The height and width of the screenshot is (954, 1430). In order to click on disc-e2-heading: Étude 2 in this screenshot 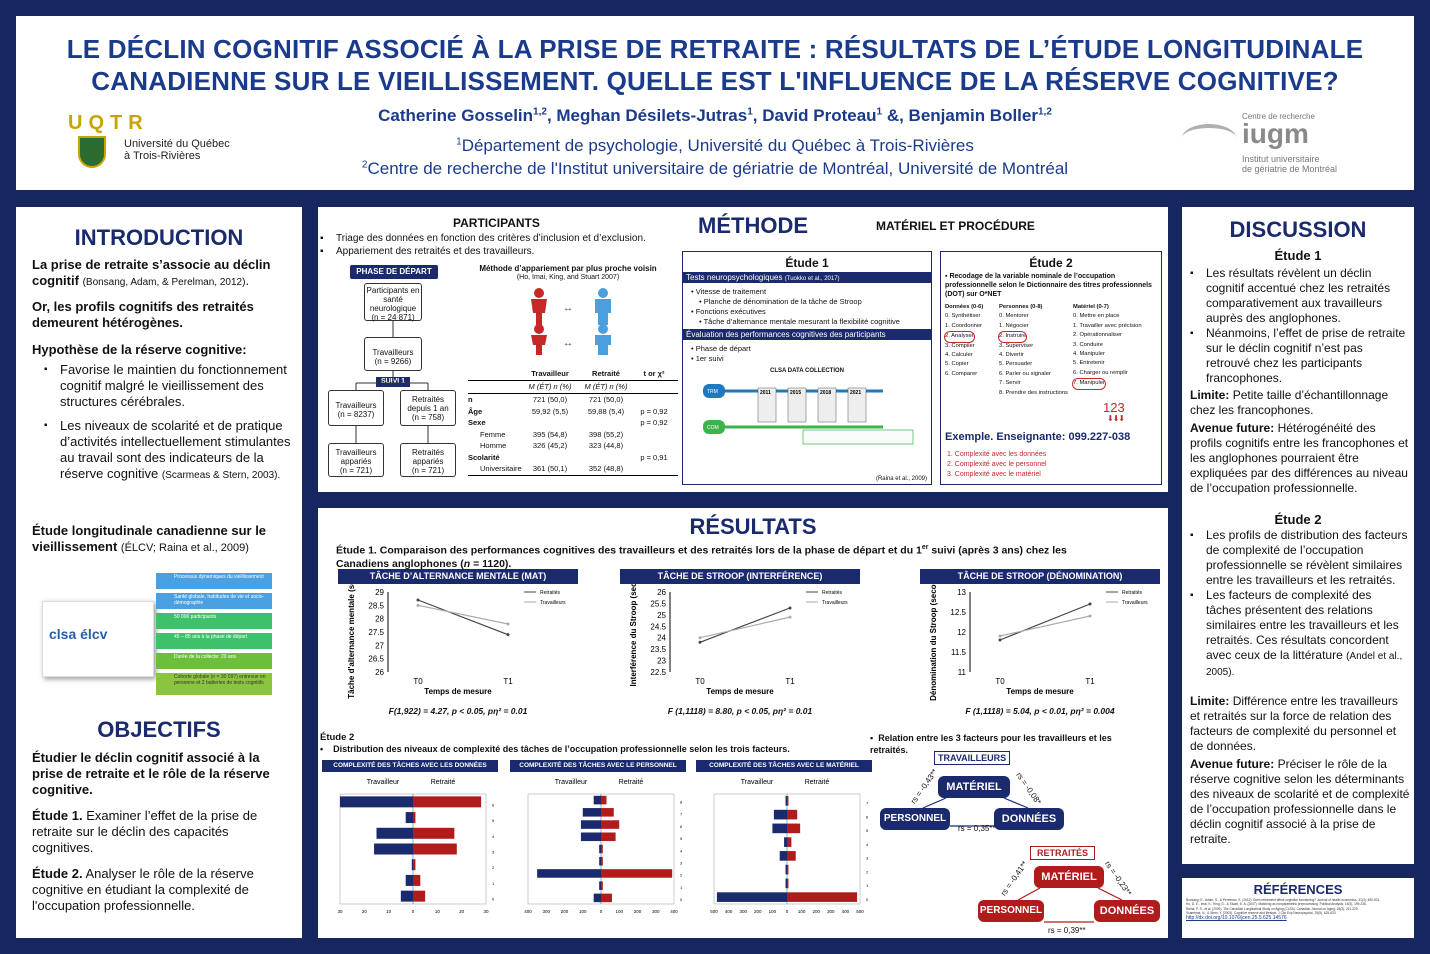, I will do `click(1298, 519)`.